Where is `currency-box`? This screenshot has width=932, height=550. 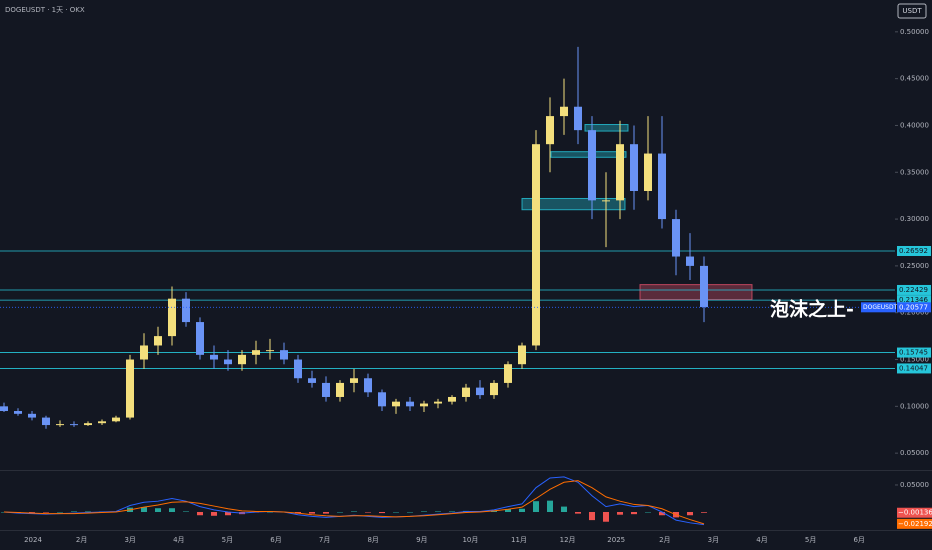 currency-box is located at coordinates (912, 11).